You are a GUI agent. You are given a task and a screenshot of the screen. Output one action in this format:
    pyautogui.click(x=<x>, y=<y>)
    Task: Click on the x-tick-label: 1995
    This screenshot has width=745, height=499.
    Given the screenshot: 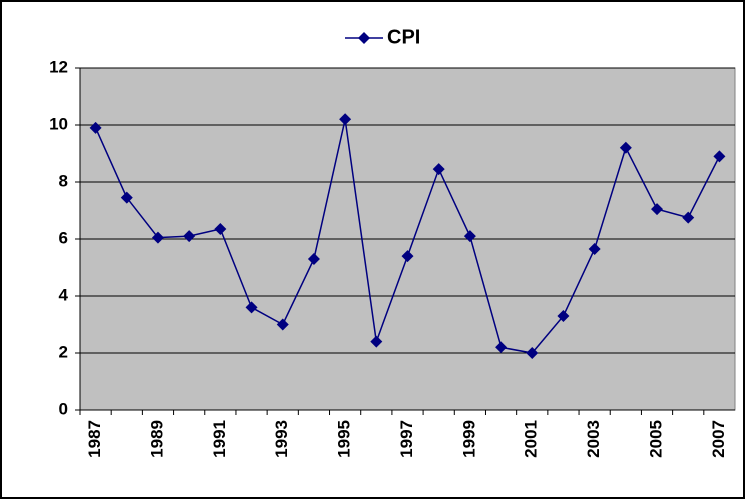 What is the action you would take?
    pyautogui.click(x=344, y=439)
    